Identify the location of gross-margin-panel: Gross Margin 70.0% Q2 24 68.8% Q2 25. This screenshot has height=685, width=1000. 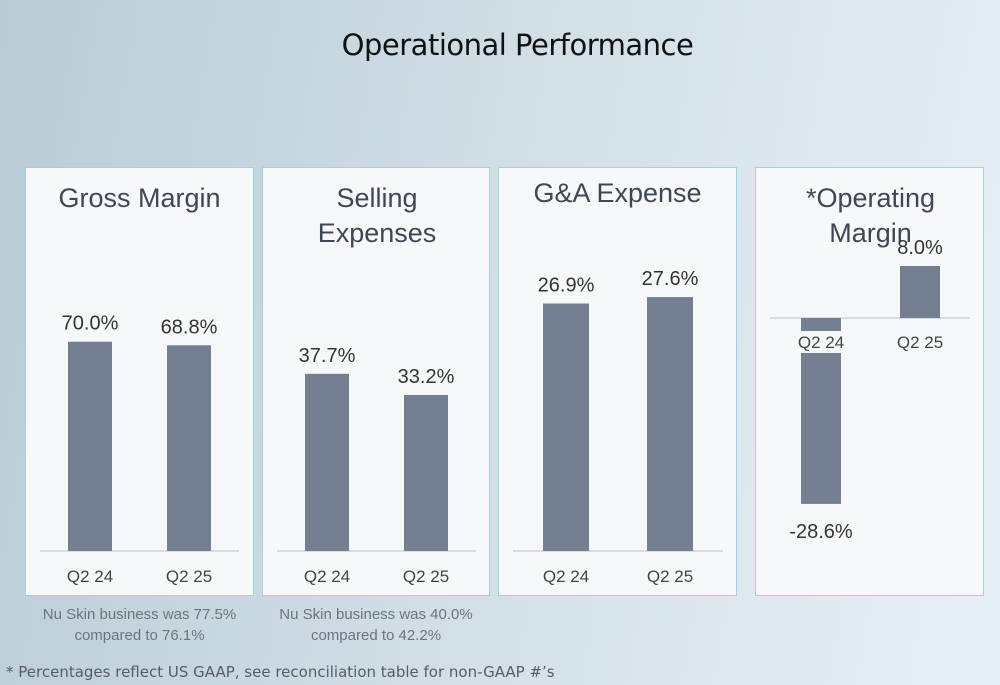
(139, 381).